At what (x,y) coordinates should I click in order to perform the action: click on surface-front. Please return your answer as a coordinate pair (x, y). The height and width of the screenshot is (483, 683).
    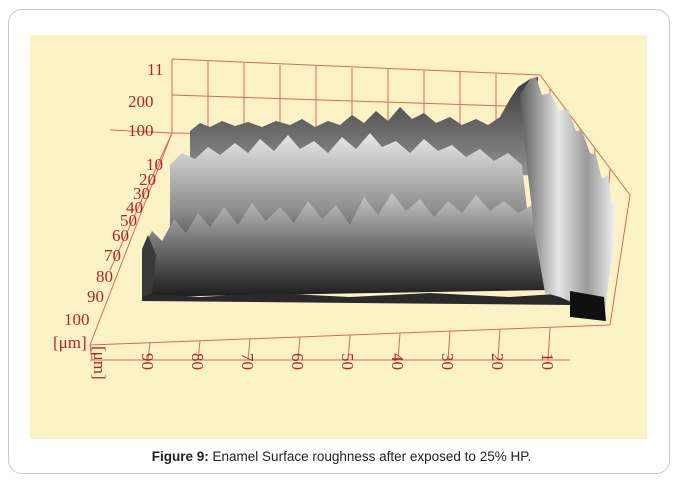
    Looking at the image, I should click on (346, 245).